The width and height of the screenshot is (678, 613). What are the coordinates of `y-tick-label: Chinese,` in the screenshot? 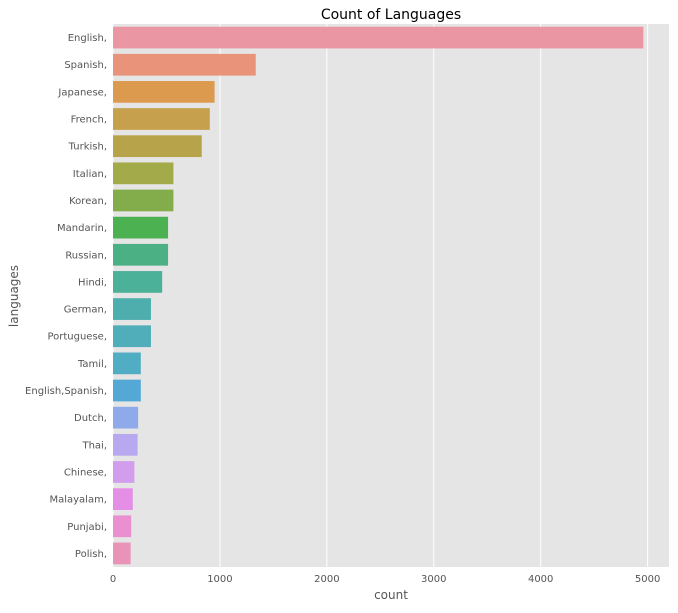 It's located at (85, 472).